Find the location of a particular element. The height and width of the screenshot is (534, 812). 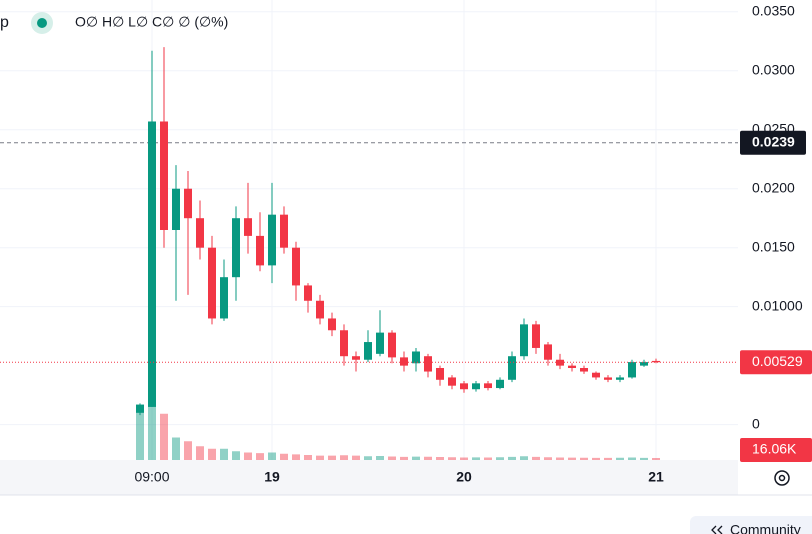

y-tick-label: 0 is located at coordinates (756, 423).